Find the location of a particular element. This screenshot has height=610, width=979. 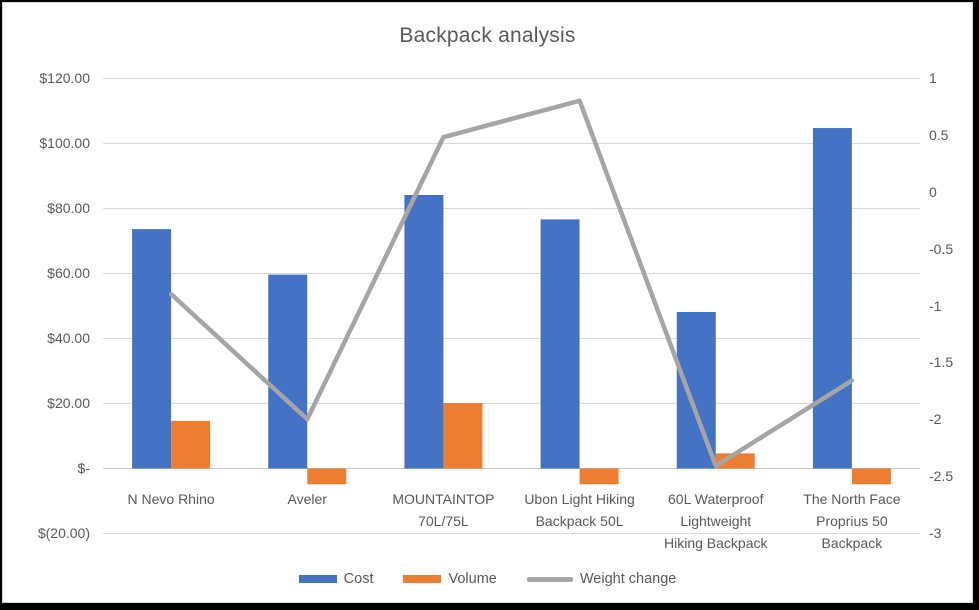

y-axis-left-label: $60.00 is located at coordinates (68, 273).